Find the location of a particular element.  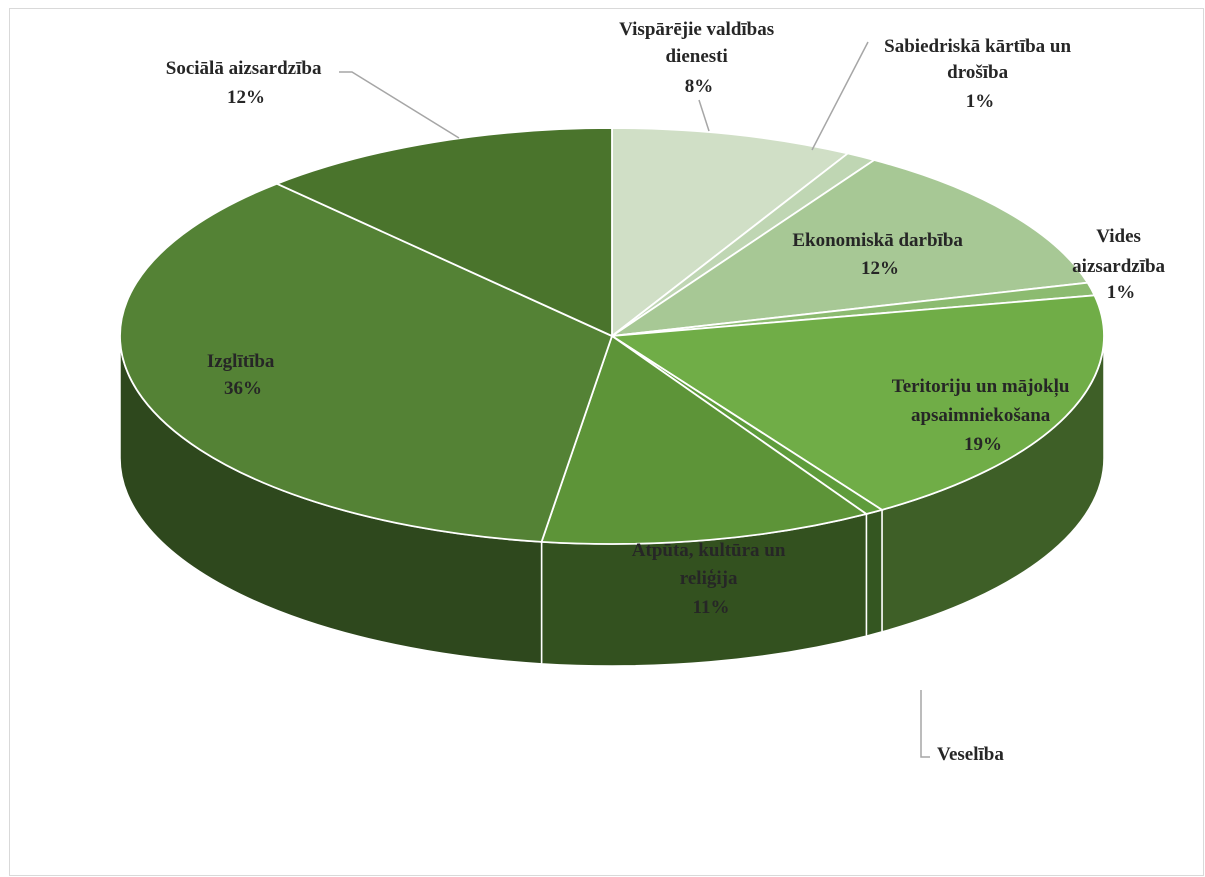

label-izglītība: Izglītība 36% is located at coordinates (243, 375).